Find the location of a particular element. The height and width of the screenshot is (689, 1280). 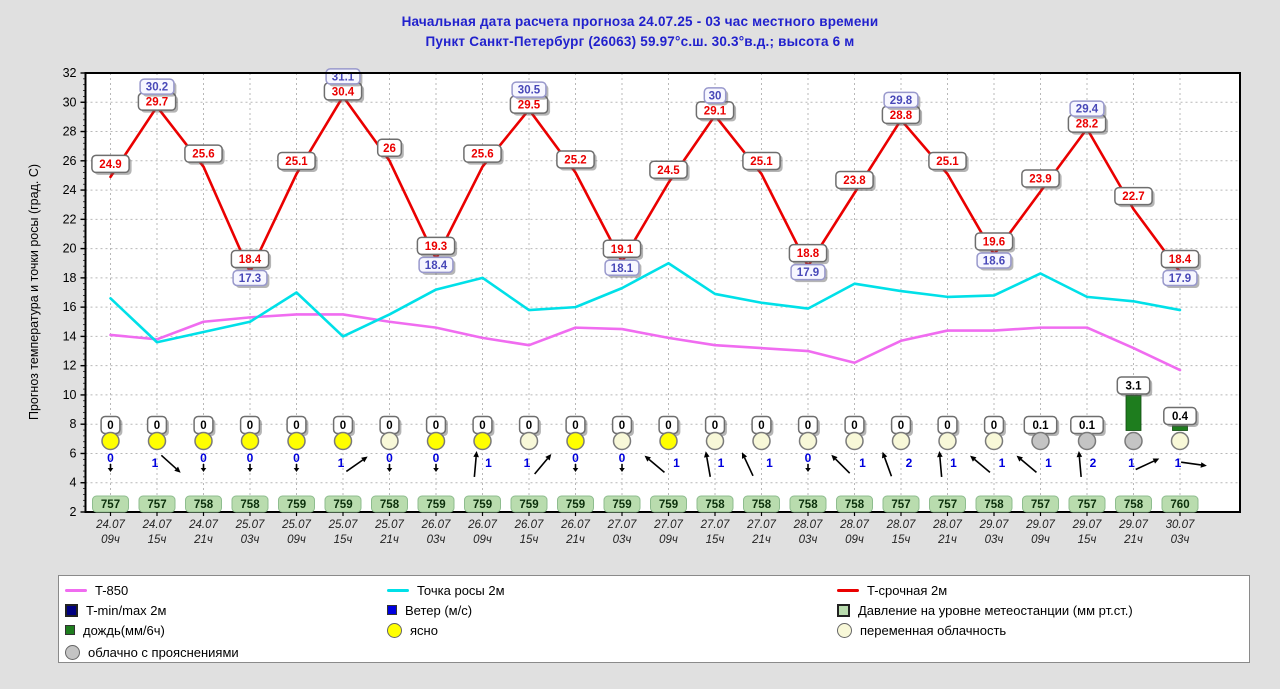

legend-marker-line is located at coordinates (398, 590).